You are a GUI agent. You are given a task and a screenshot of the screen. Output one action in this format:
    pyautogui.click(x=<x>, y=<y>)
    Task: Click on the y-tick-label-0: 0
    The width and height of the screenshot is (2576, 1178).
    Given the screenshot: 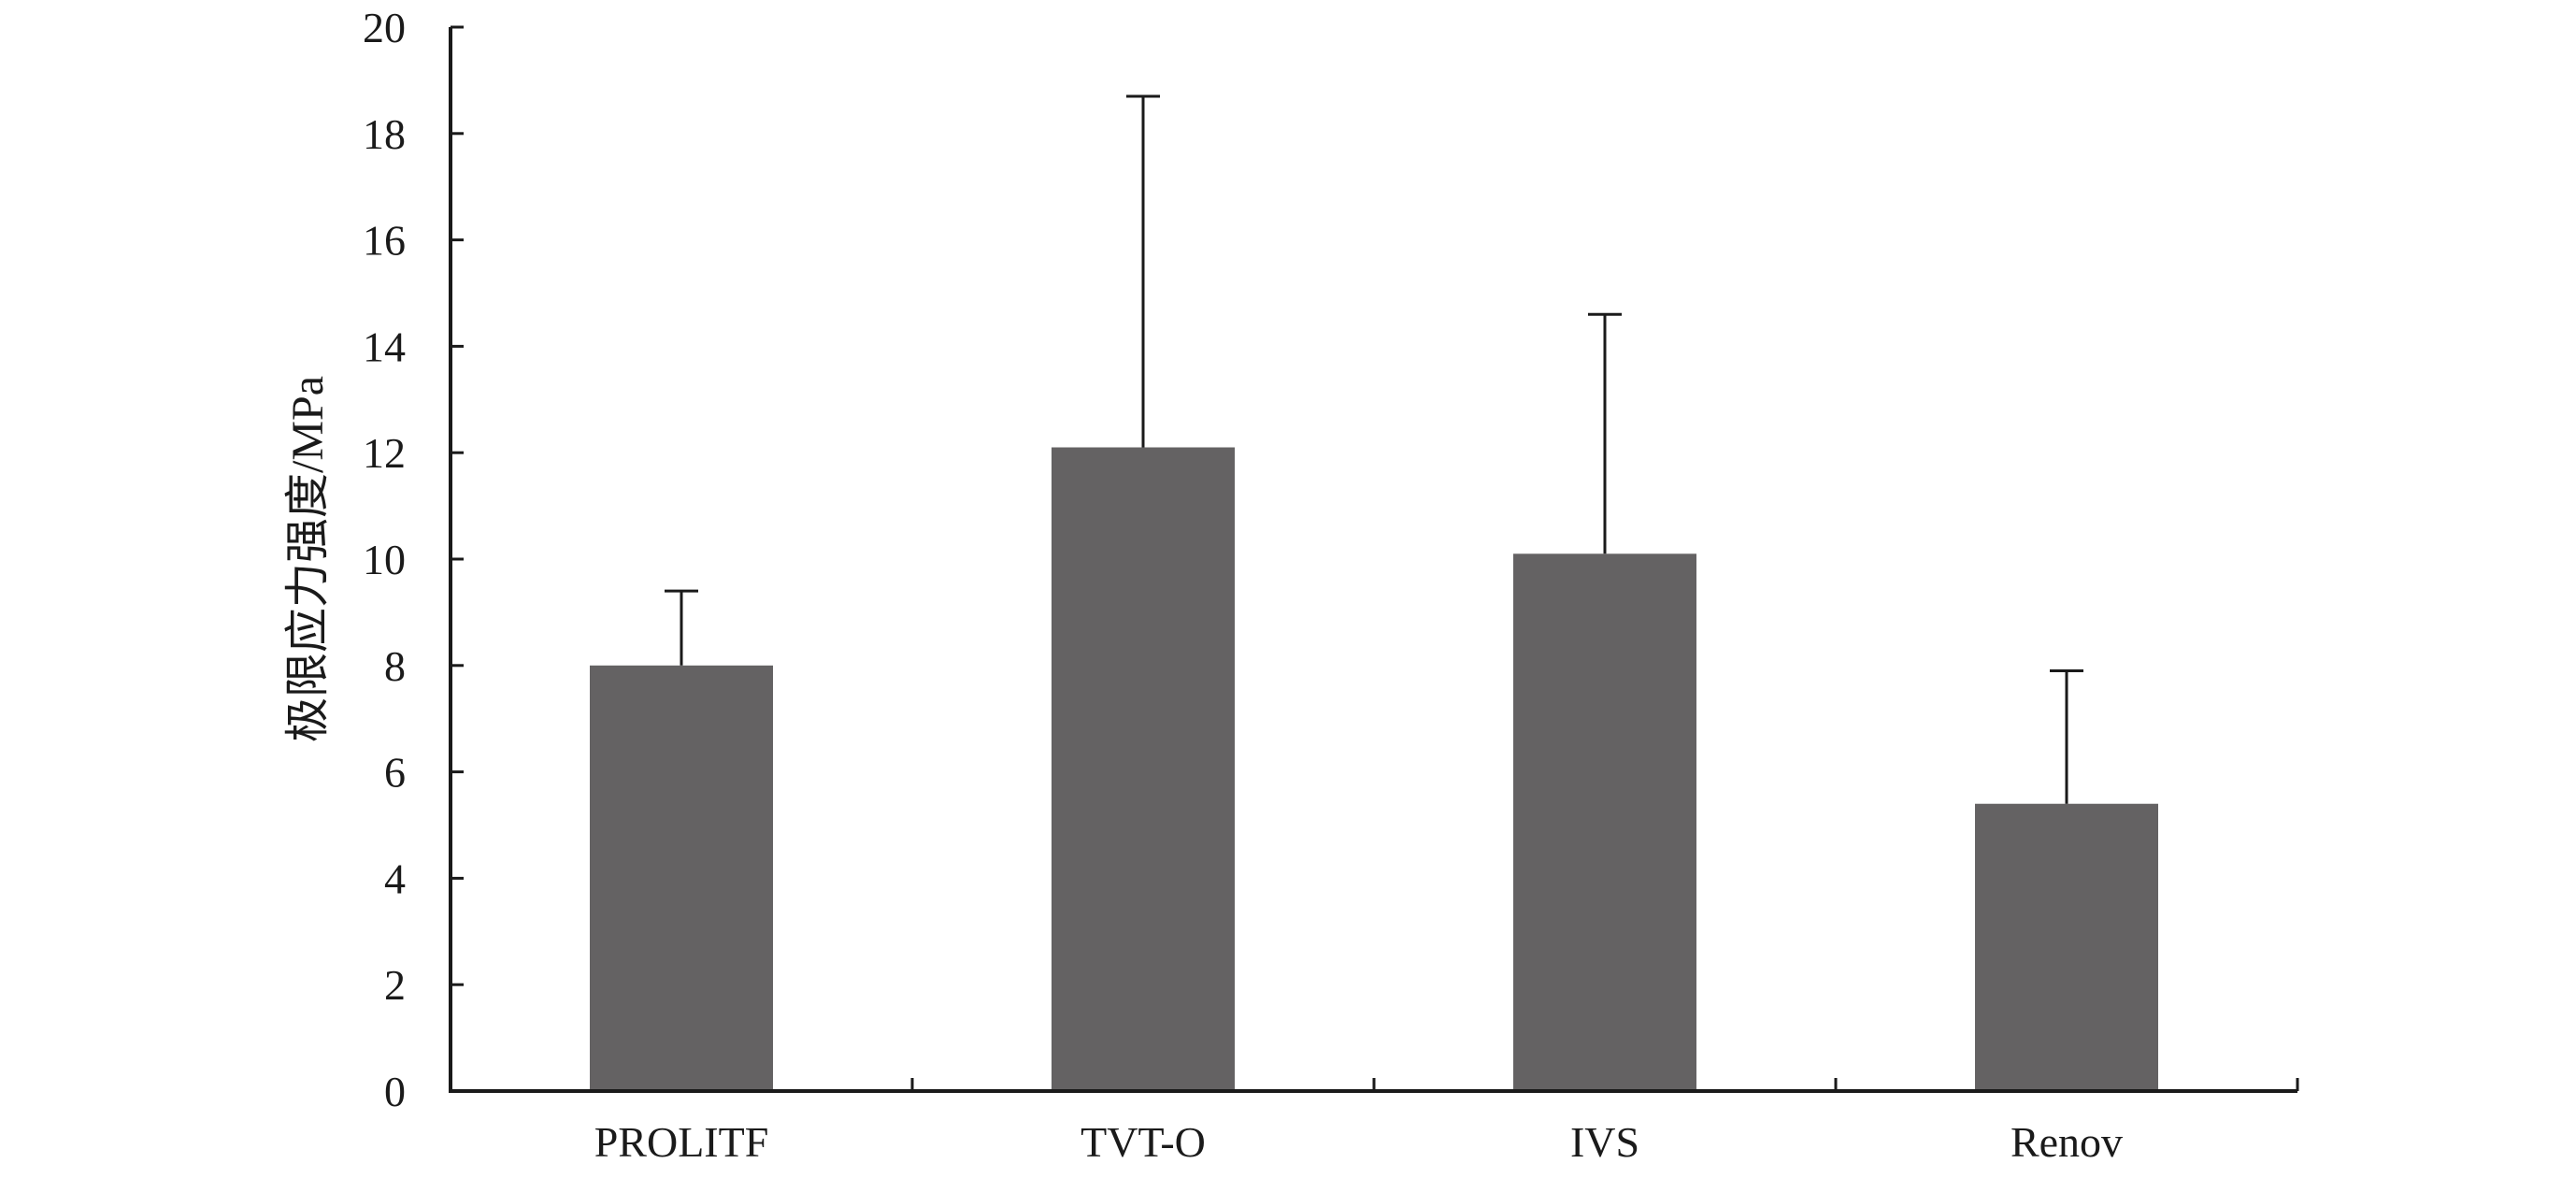 What is the action you would take?
    pyautogui.click(x=395, y=1092)
    